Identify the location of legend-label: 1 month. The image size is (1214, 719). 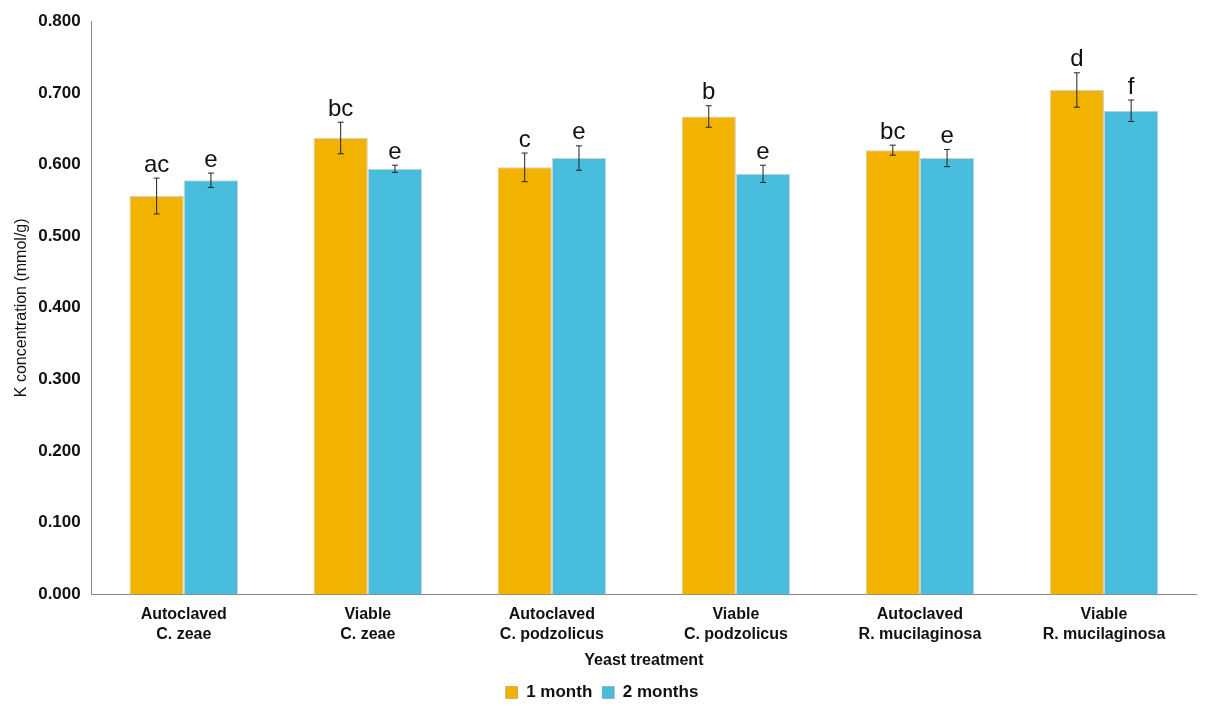
(559, 692).